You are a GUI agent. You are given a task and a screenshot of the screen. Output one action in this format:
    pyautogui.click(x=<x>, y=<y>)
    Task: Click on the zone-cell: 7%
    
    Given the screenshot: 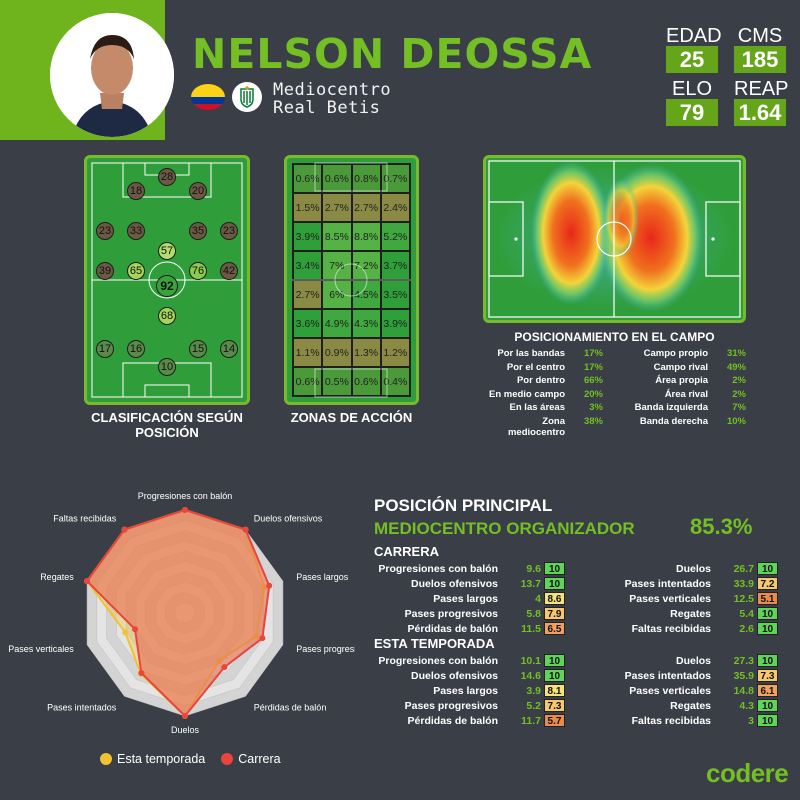 What is the action you would take?
    pyautogui.click(x=337, y=265)
    